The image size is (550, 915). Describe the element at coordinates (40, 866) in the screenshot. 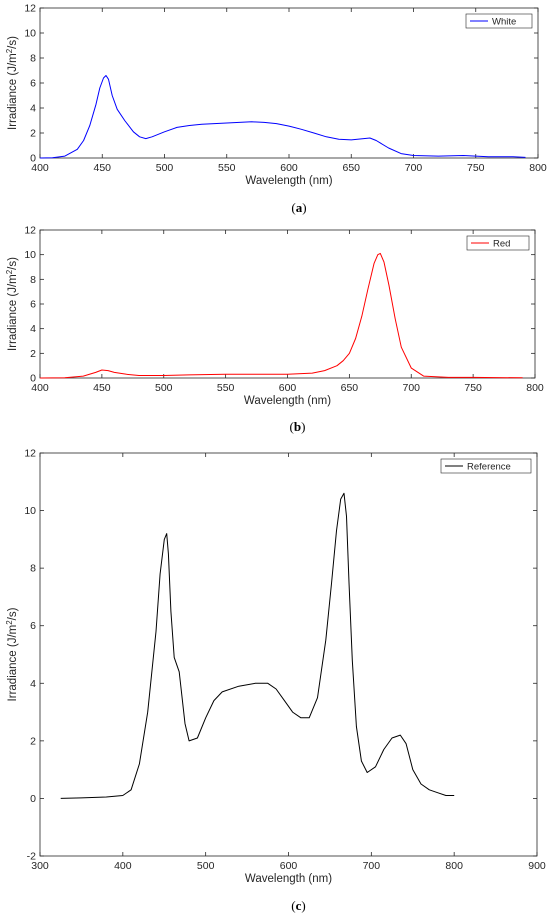

I see `x-tick-label: 300` at that location.